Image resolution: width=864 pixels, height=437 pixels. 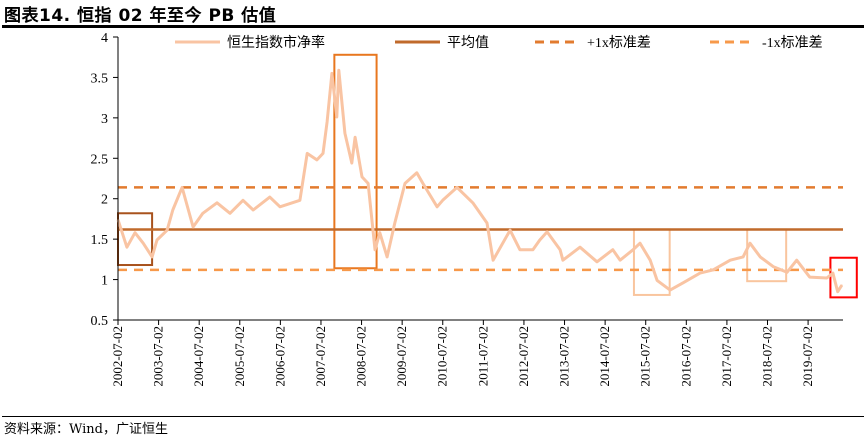 I want to click on legend-label-4: -1x标准差, so click(x=792, y=43).